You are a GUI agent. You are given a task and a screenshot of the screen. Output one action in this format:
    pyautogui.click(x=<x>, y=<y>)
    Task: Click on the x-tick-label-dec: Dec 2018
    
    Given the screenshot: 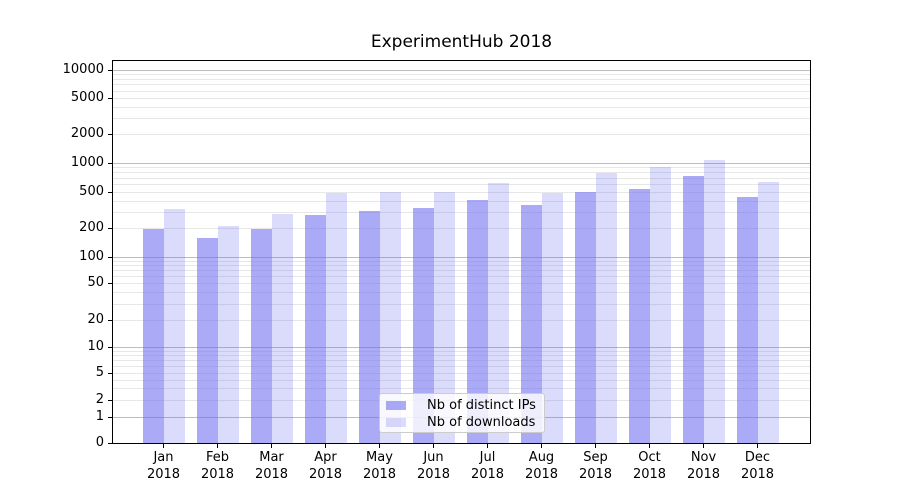 What is the action you would take?
    pyautogui.click(x=757, y=466)
    